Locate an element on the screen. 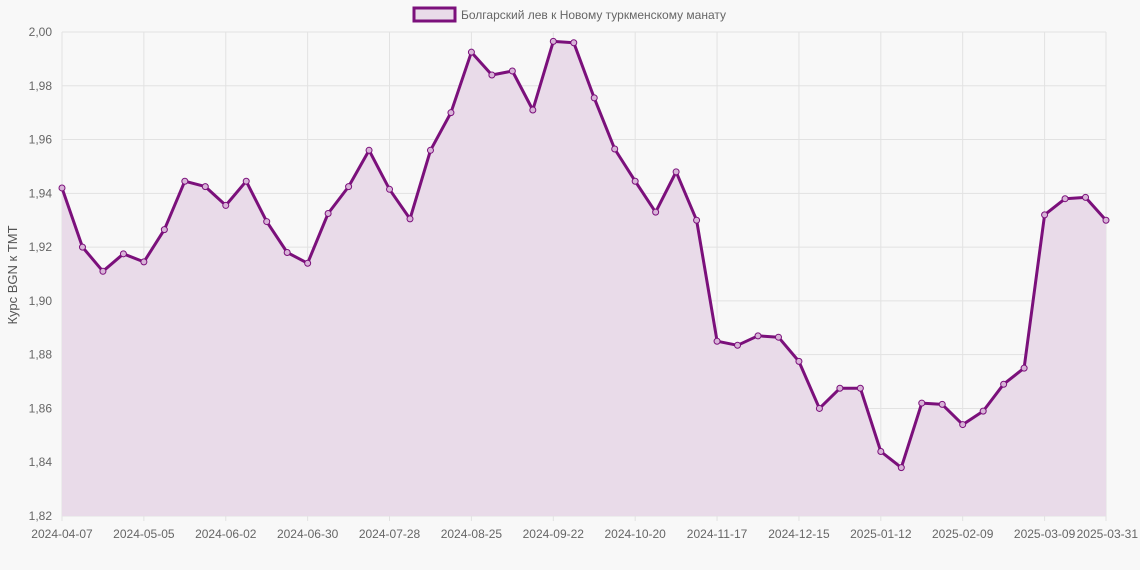  y-tick-label: 1,96 is located at coordinates (41, 140).